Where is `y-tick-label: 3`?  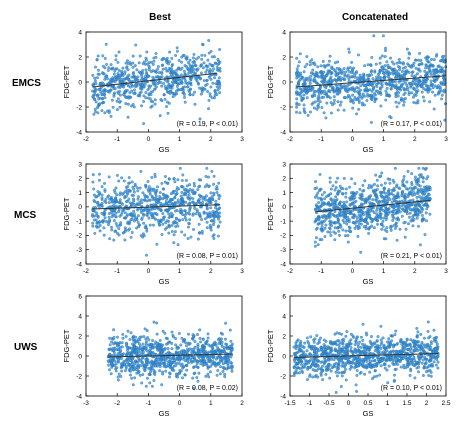 y-tick-label: 3 is located at coordinates (80, 164).